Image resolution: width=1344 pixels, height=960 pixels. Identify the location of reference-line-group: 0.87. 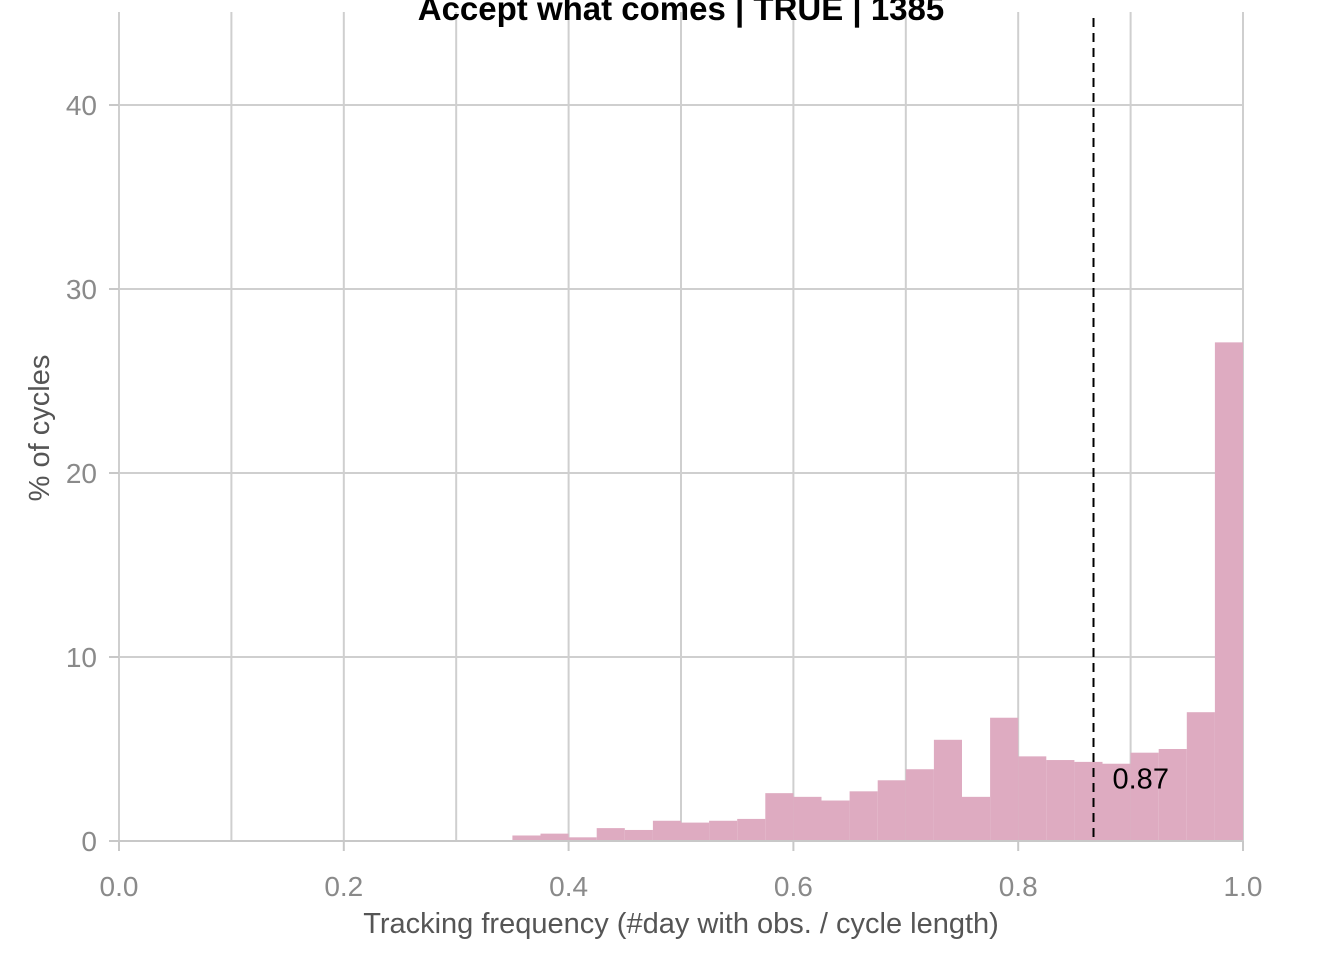
(1130, 429).